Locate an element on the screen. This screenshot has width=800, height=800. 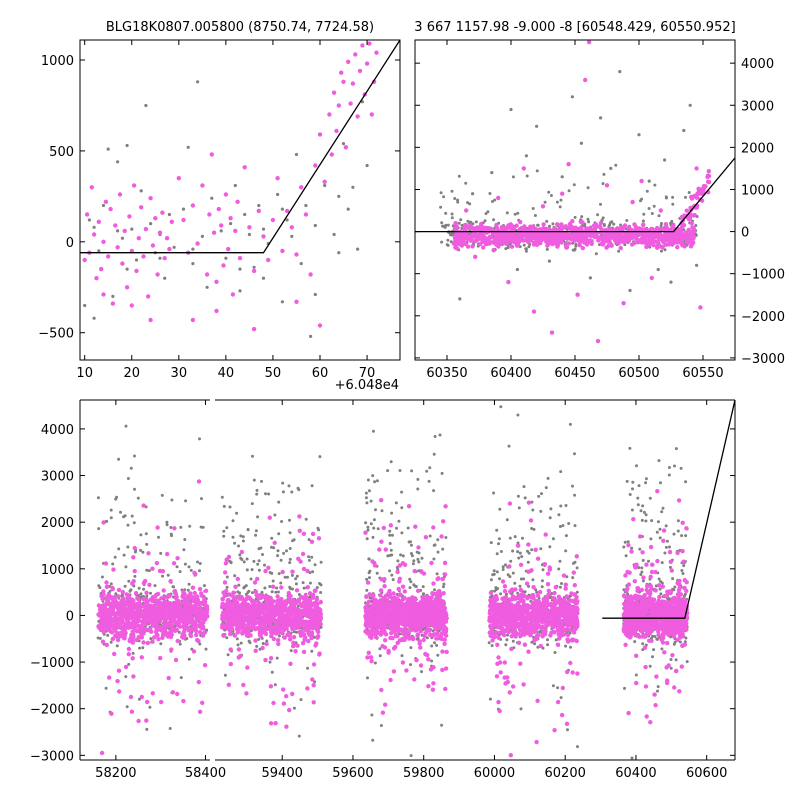
x-offset-label-top-left: +6.048e4 is located at coordinates (367, 385).